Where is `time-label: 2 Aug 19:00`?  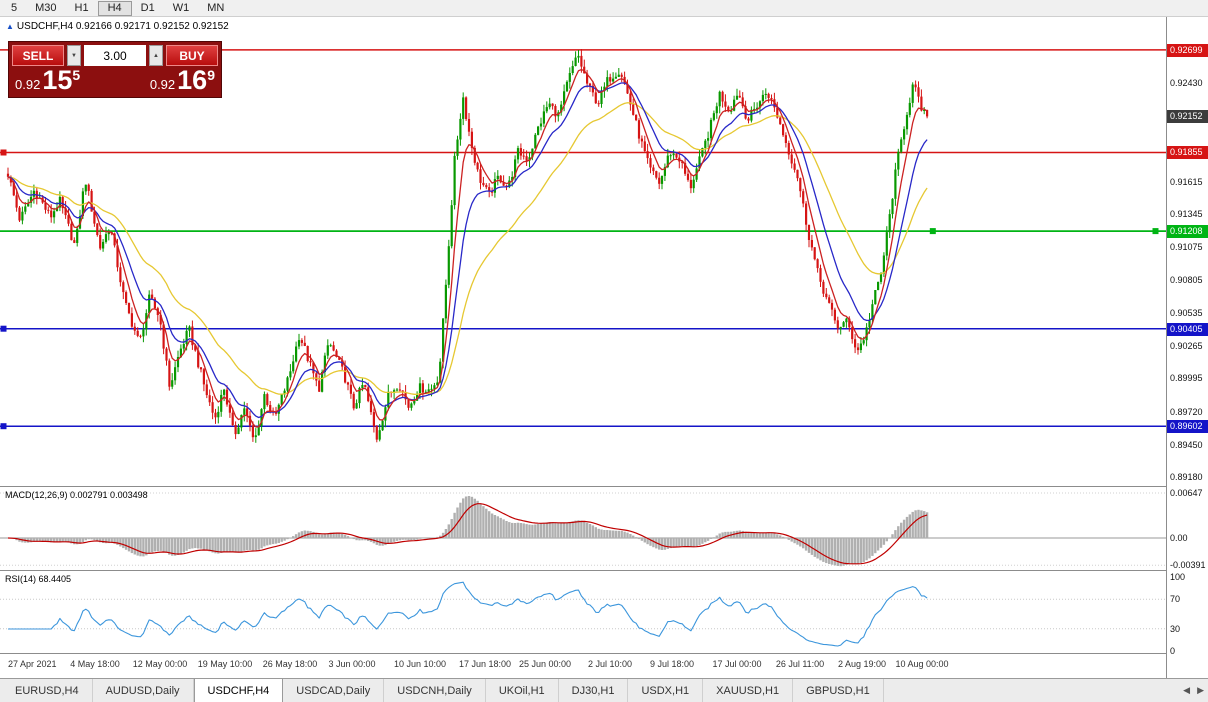
time-label: 2 Aug 19:00 is located at coordinates (862, 664).